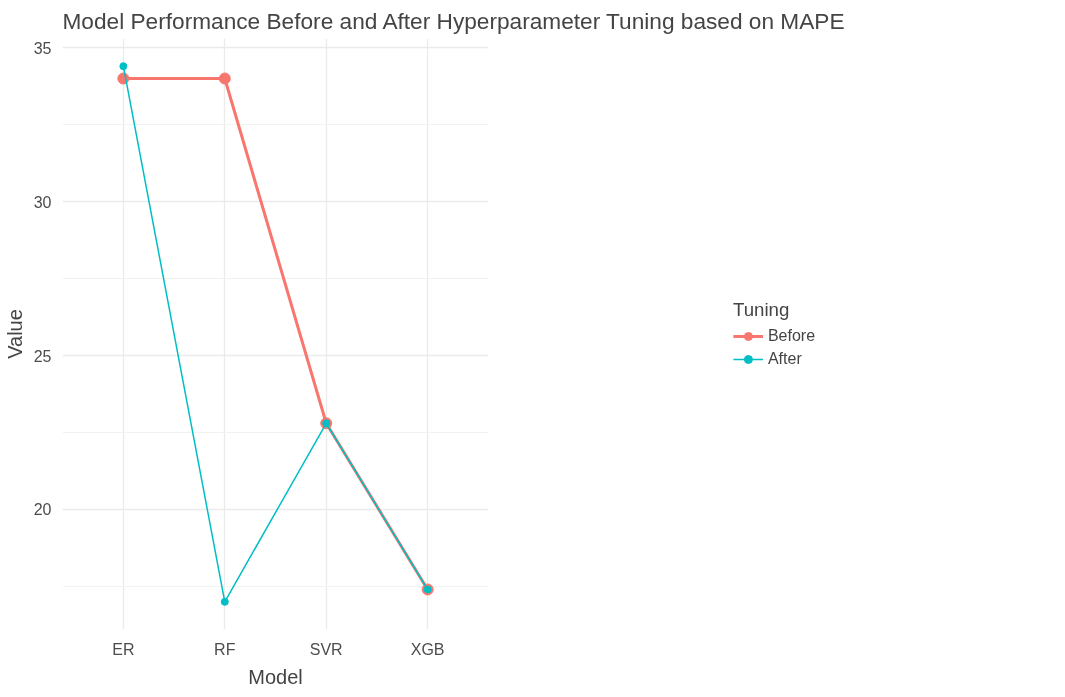 This screenshot has height=697, width=1065. Describe the element at coordinates (42, 510) in the screenshot. I see `y-tick-label: 20` at that location.